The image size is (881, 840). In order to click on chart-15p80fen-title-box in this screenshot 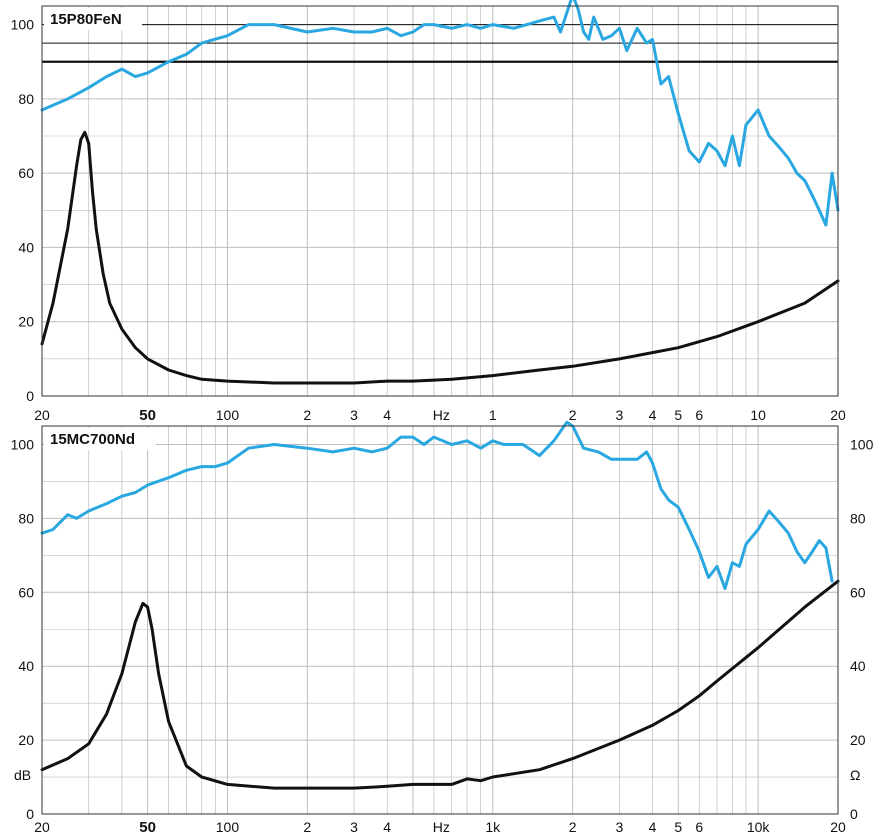, I will do `click(93, 19)`.